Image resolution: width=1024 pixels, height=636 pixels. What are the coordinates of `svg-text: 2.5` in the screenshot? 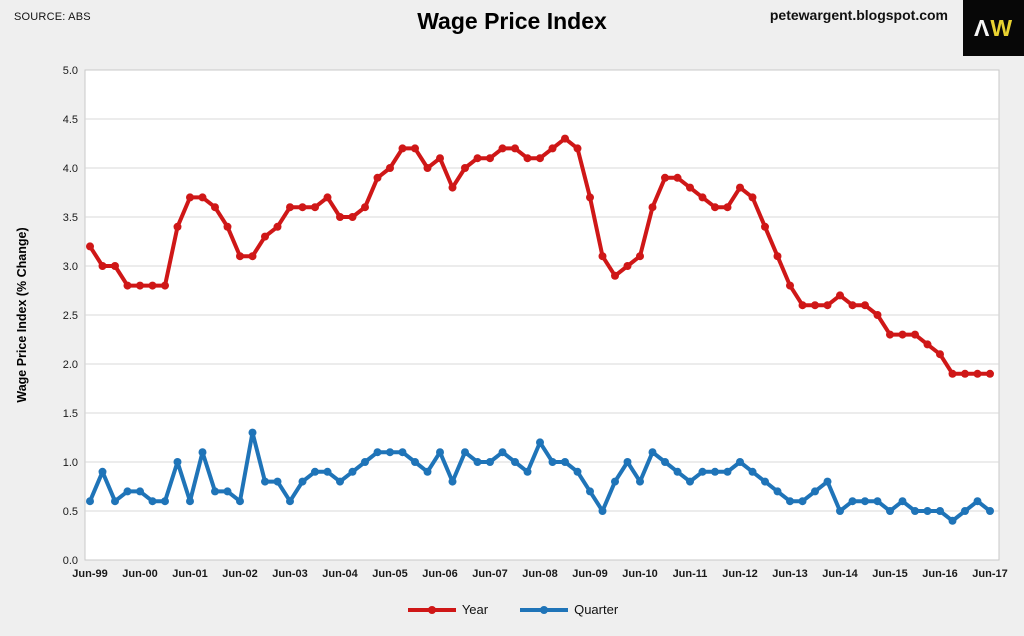 It's located at (70, 316).